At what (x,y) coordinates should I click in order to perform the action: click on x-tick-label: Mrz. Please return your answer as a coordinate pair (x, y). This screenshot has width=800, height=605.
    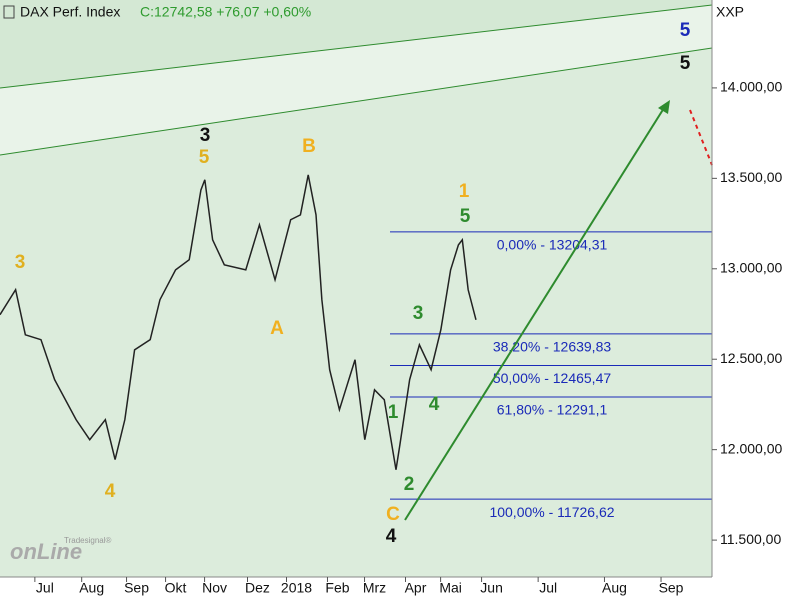
    Looking at the image, I should click on (374, 588).